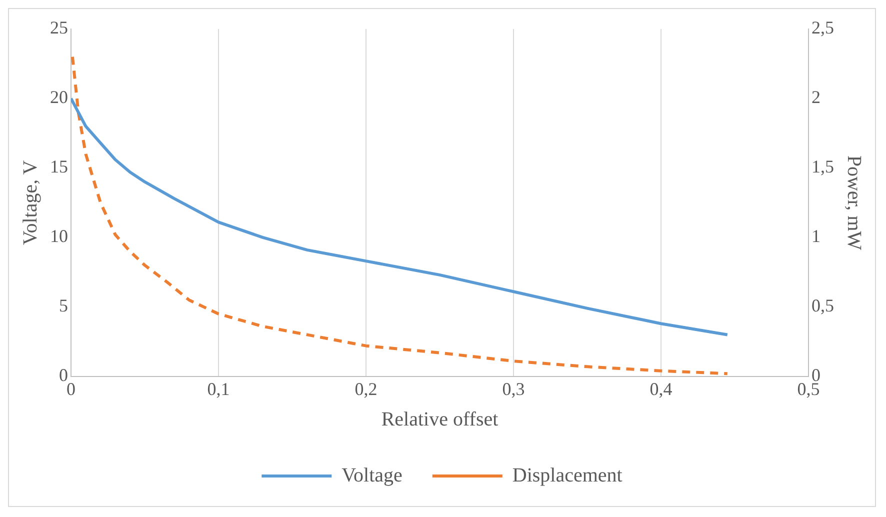 Image resolution: width=886 pixels, height=517 pixels. I want to click on y2-axis-title: Power, mW, so click(853, 202).